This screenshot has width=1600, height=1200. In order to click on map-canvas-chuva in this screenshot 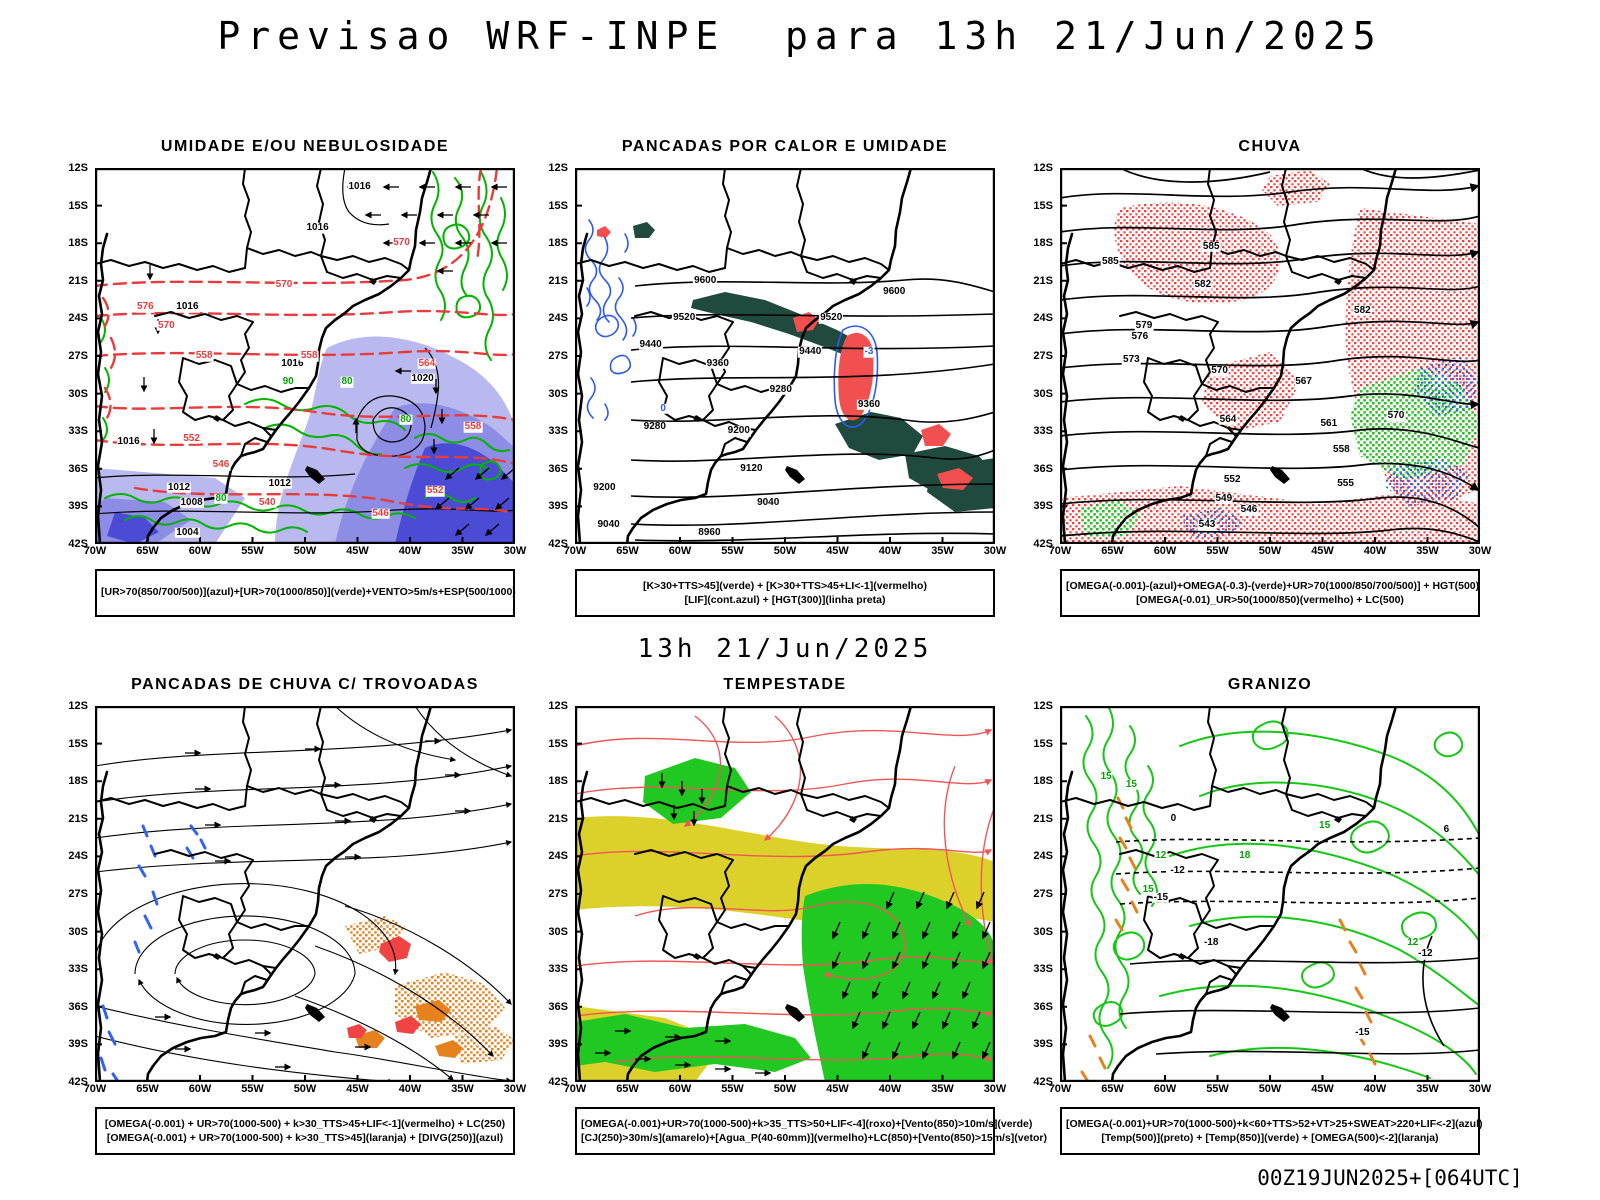, I will do `click(1270, 356)`.